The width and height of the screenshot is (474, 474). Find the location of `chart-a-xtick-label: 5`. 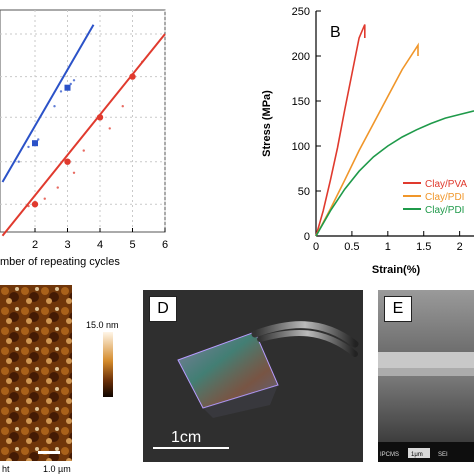

chart-a-xtick-label: 5 is located at coordinates (132, 245).